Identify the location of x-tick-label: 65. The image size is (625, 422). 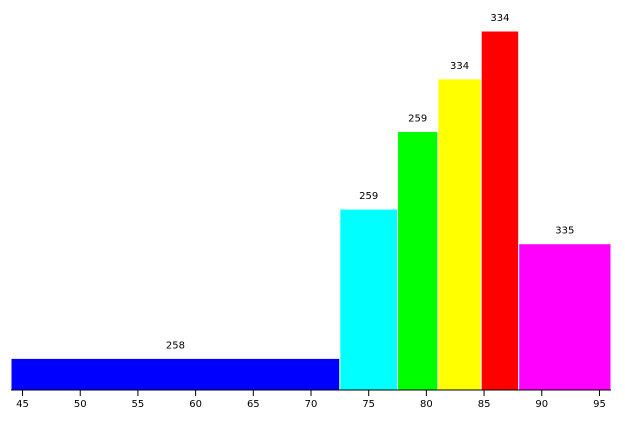
(253, 404).